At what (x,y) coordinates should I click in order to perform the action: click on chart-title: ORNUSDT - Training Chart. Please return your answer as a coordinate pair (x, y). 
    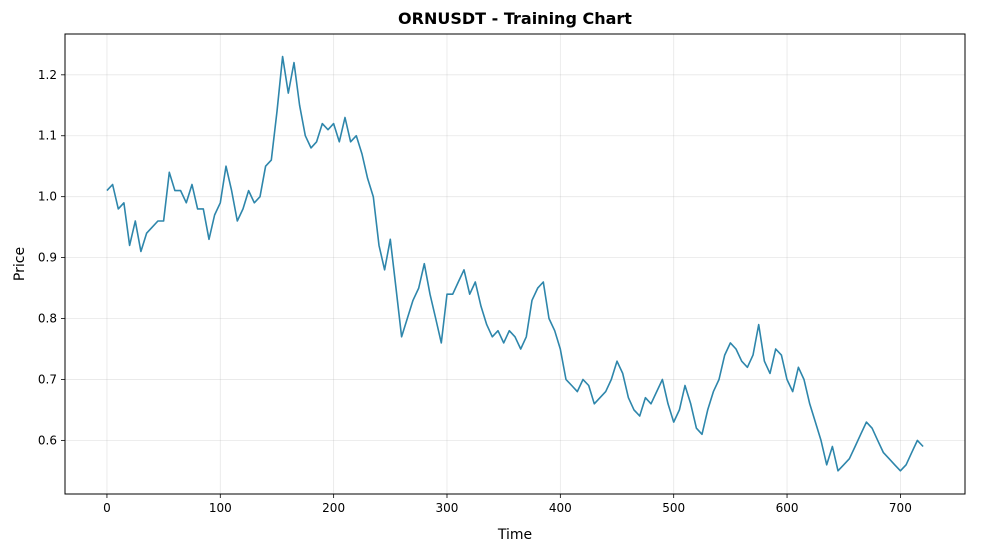
    Looking at the image, I should click on (515, 18).